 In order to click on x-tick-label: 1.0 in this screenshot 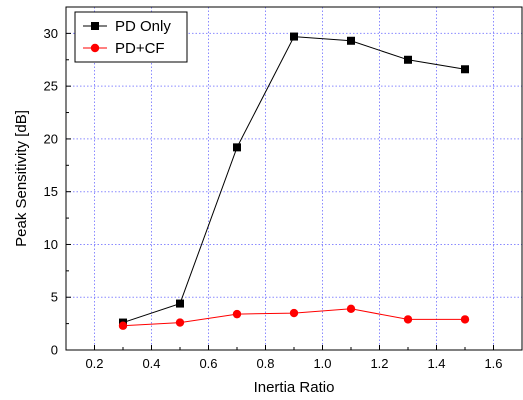, I will do `click(322, 363)`.